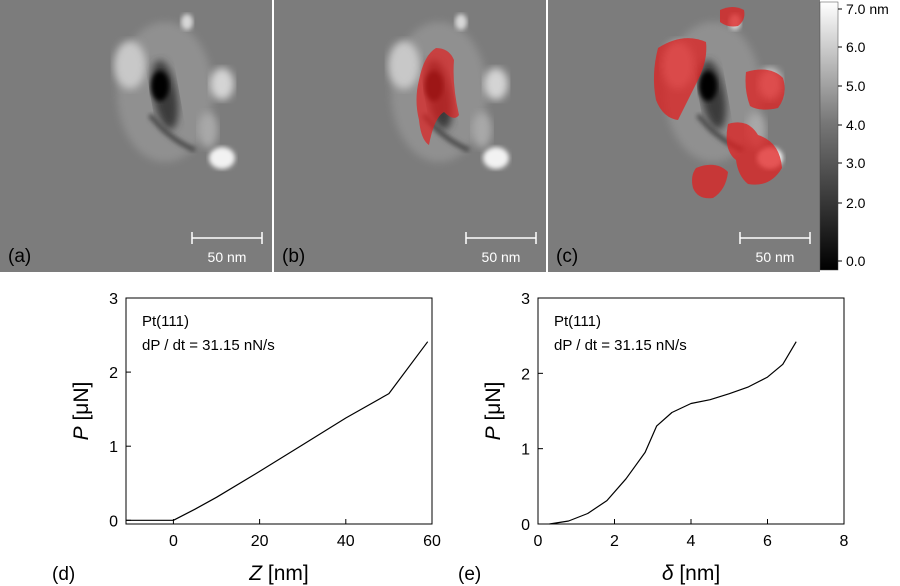 This screenshot has width=900, height=586. Describe the element at coordinates (856, 261) in the screenshot. I see `colorbar-tick-label: 0.0` at that location.